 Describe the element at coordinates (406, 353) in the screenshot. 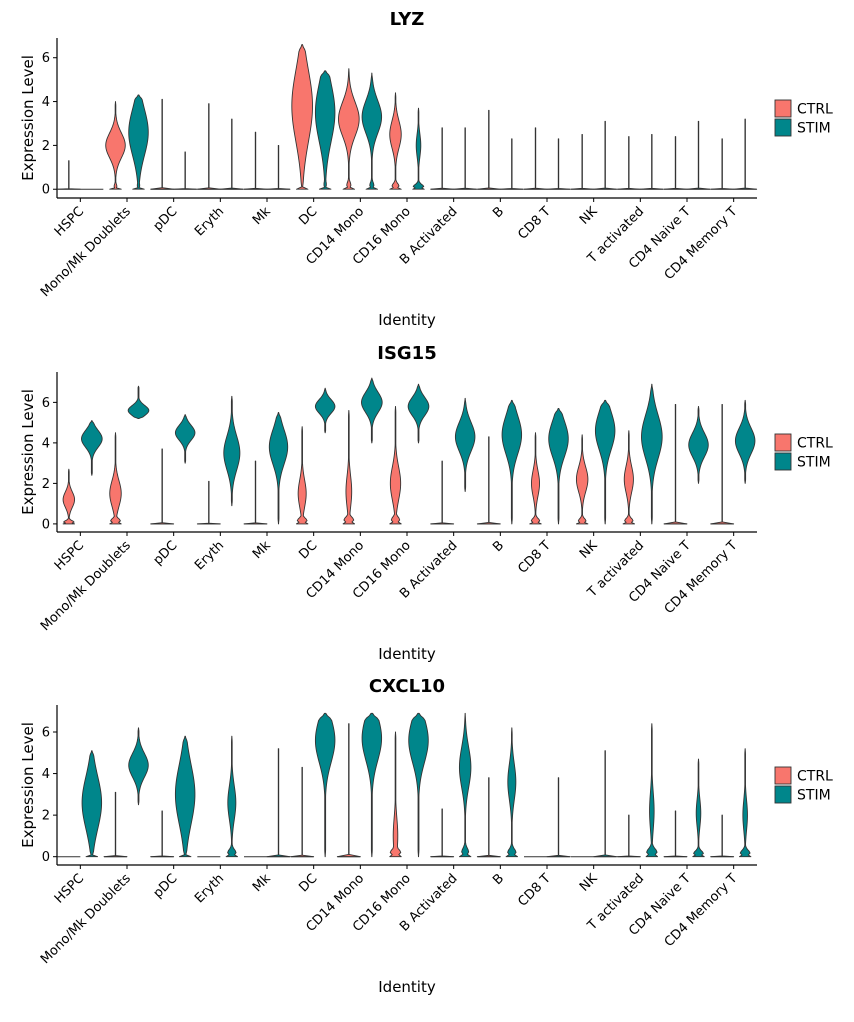

I see `panel-title-isg15: ISG15` at that location.